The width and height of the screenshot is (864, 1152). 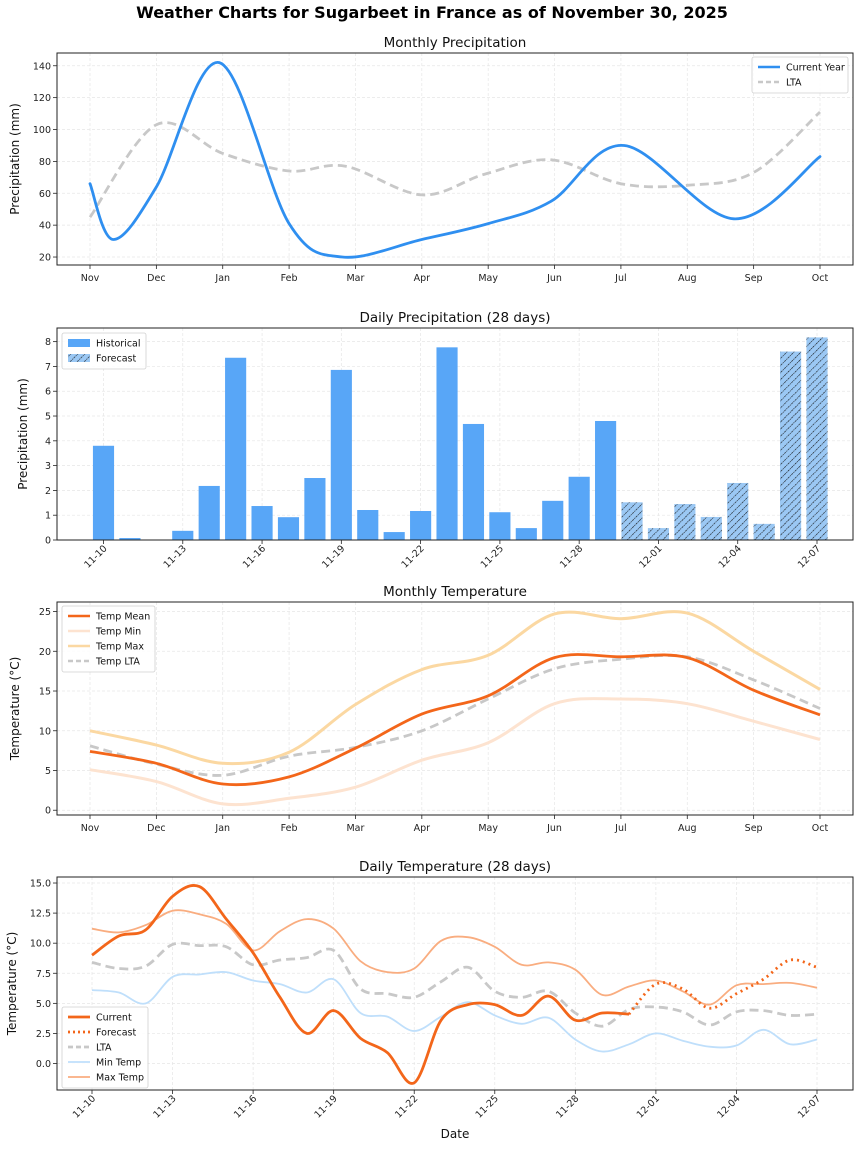 I want to click on x-tick-label: 11-13, so click(x=164, y=1106).